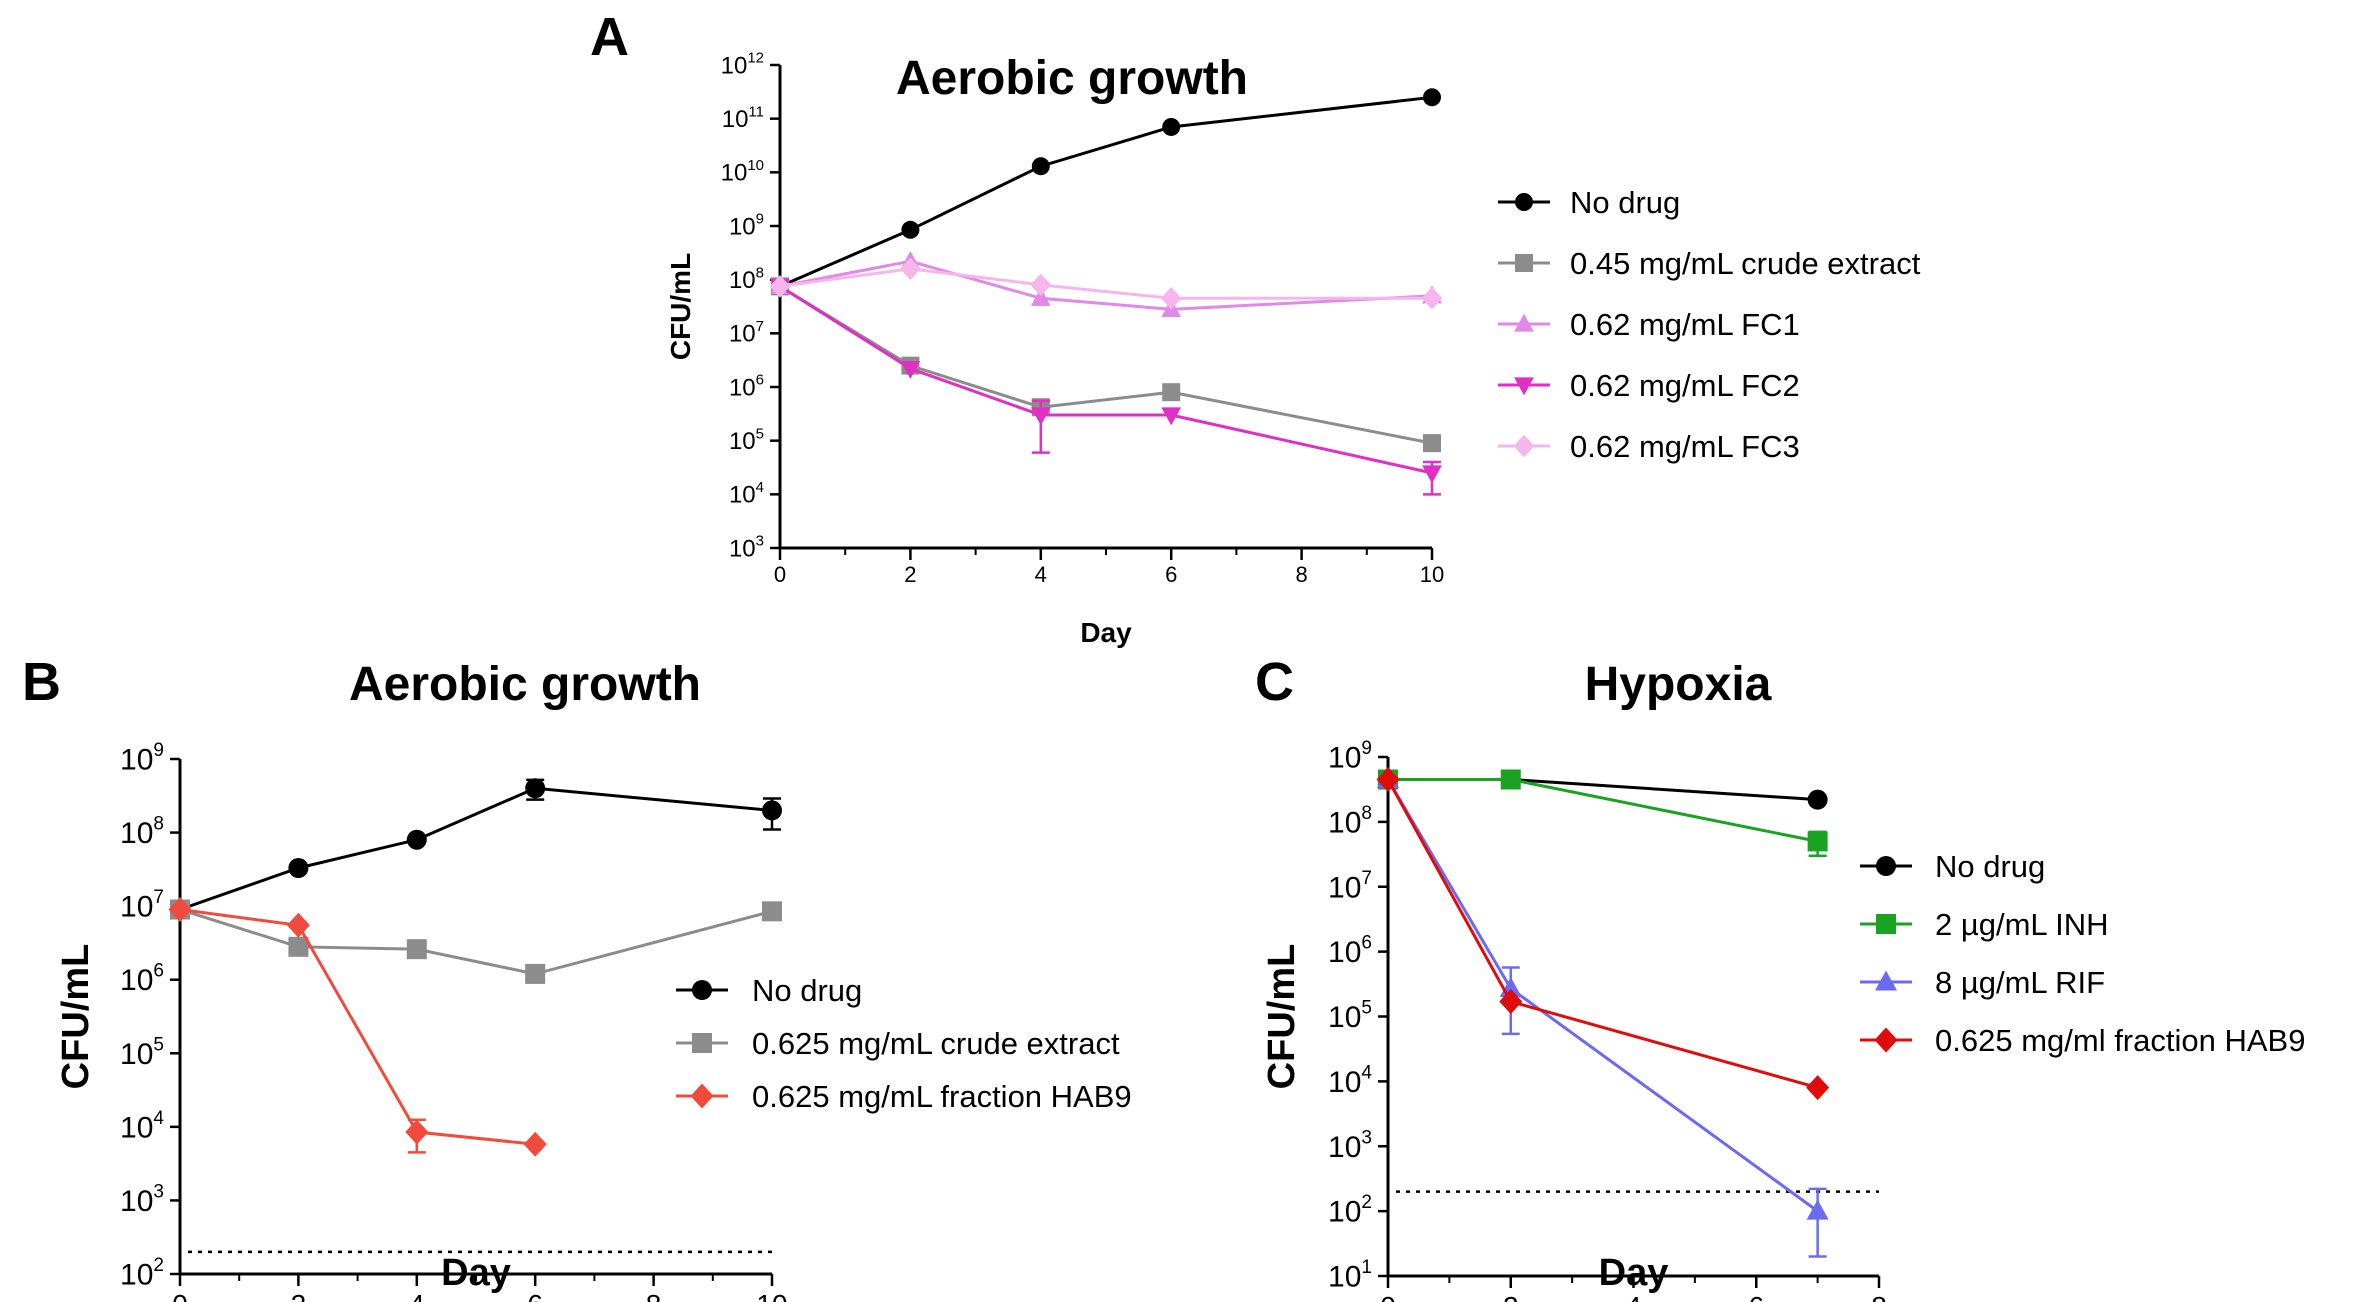 The width and height of the screenshot is (2370, 1302). What do you see at coordinates (1350, 1275) in the screenshot?
I see `y-tick-label: 10¹` at bounding box center [1350, 1275].